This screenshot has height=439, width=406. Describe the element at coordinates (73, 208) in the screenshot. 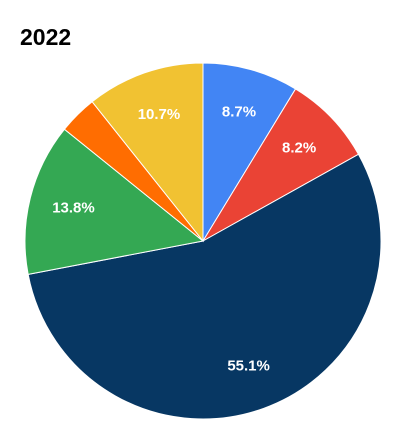

I see `slice-label: 13.8%` at that location.